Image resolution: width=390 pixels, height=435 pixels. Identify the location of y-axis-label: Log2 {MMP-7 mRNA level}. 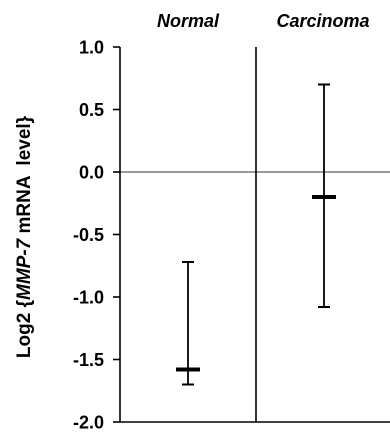
(24, 236).